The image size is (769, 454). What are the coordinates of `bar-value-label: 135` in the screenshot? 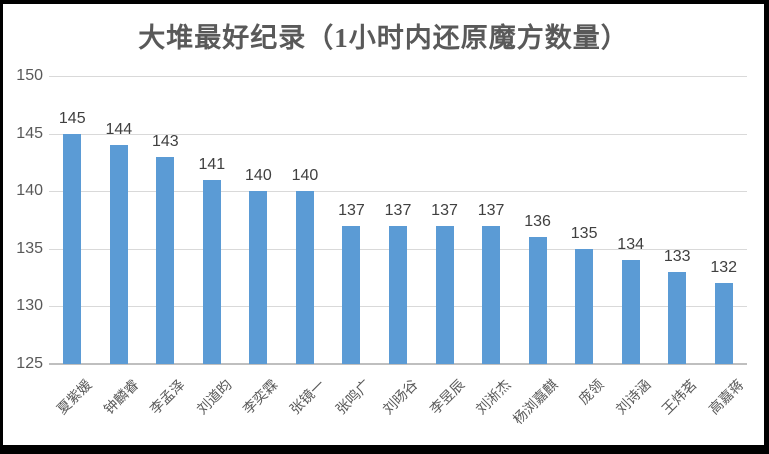 It's located at (584, 233).